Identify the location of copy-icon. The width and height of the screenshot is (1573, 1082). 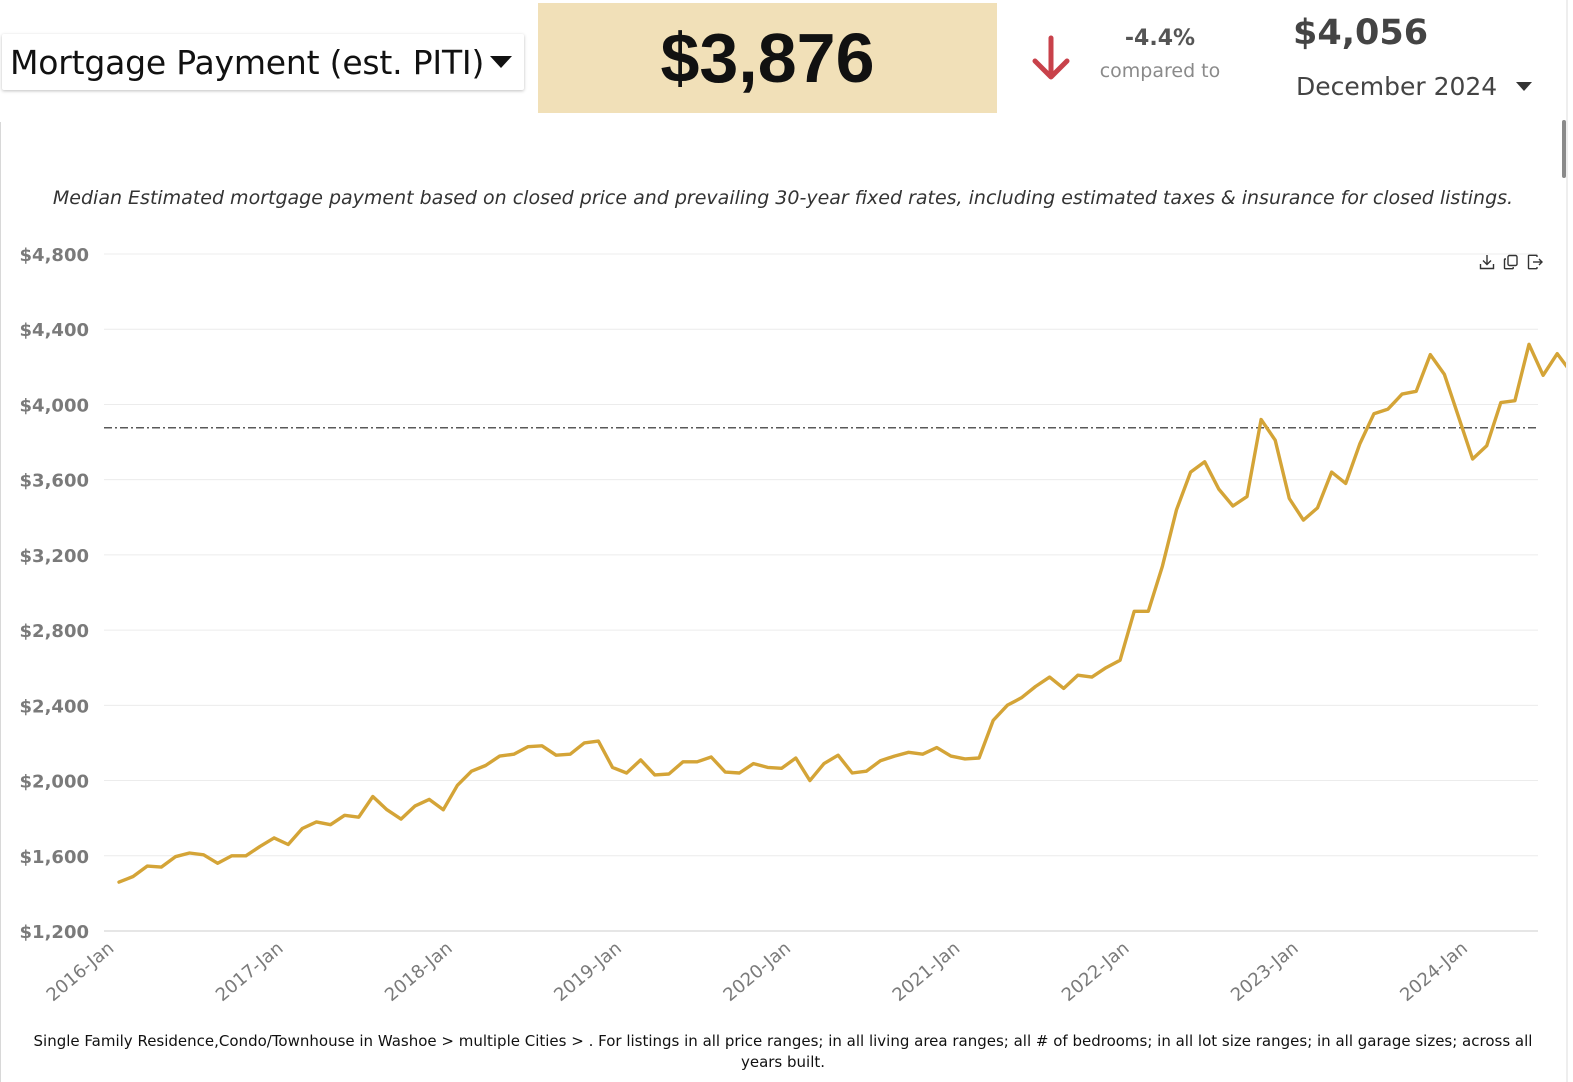
(1511, 262).